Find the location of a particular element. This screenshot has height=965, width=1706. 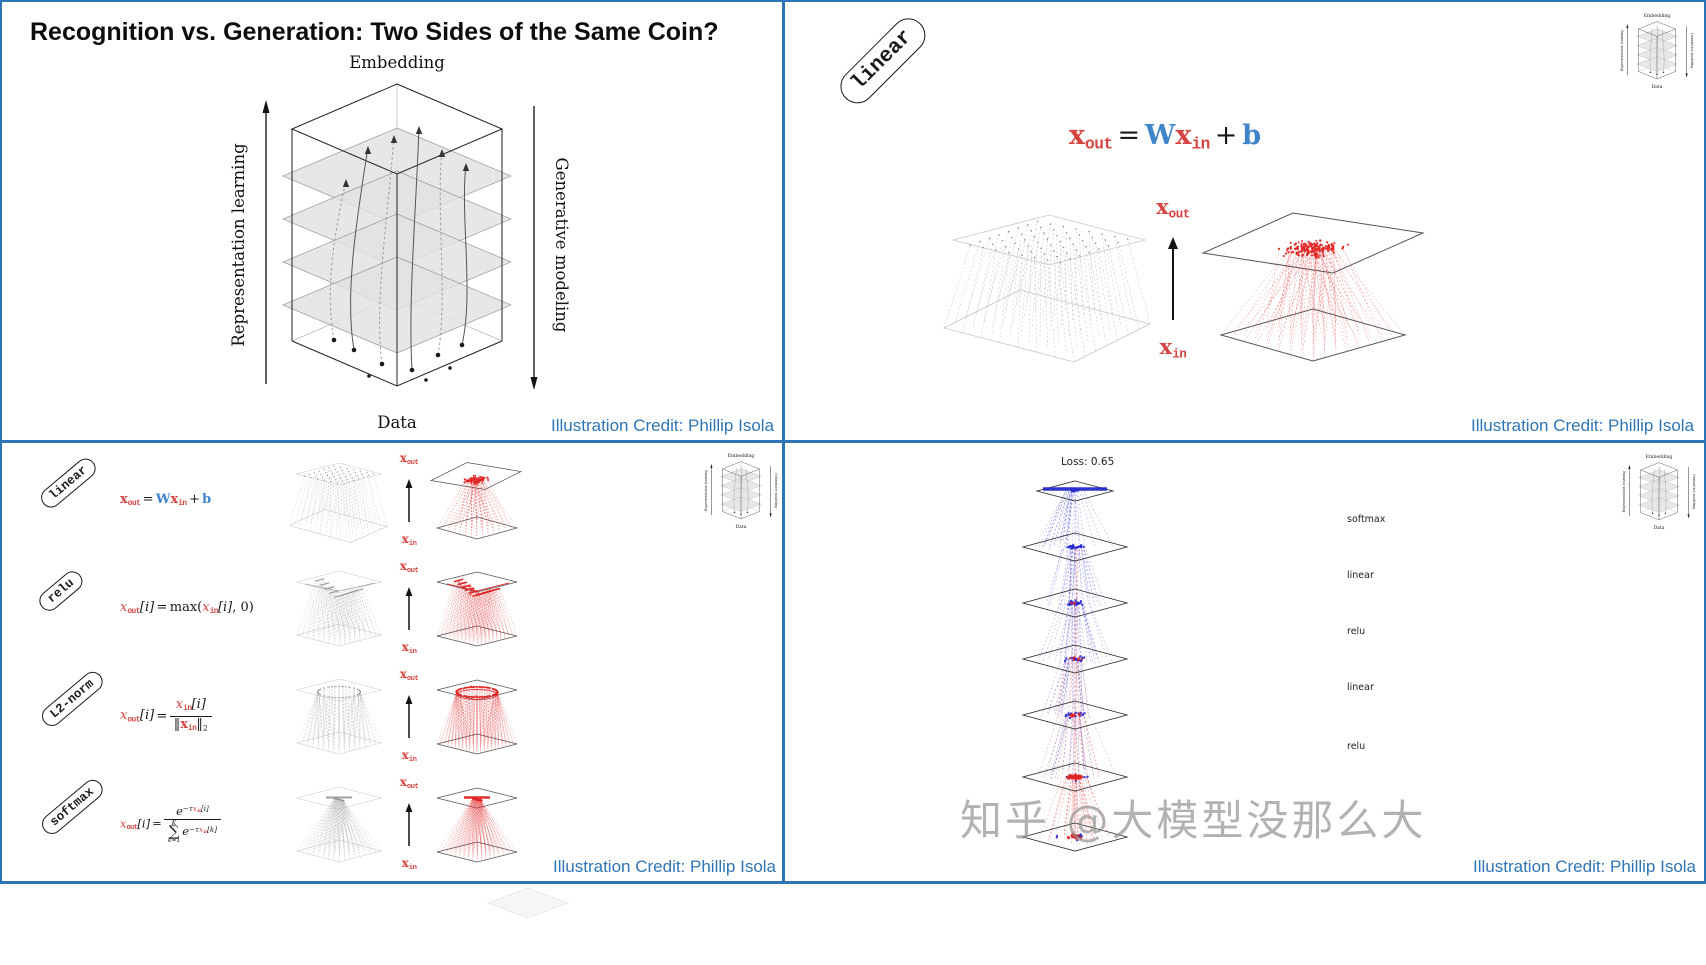

linear-formula: xout = Wxin + b is located at coordinates (1165, 137).